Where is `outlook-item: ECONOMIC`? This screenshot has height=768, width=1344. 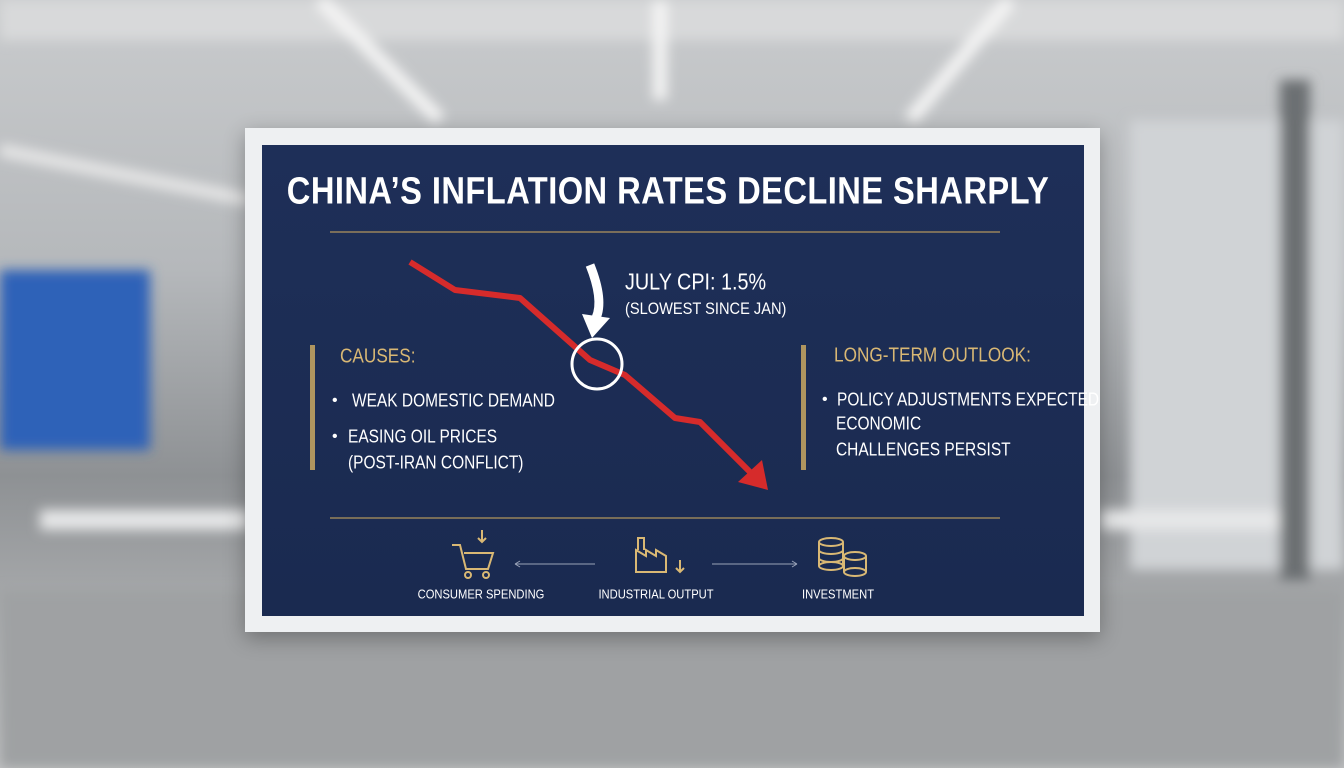 outlook-item: ECONOMIC is located at coordinates (885, 424).